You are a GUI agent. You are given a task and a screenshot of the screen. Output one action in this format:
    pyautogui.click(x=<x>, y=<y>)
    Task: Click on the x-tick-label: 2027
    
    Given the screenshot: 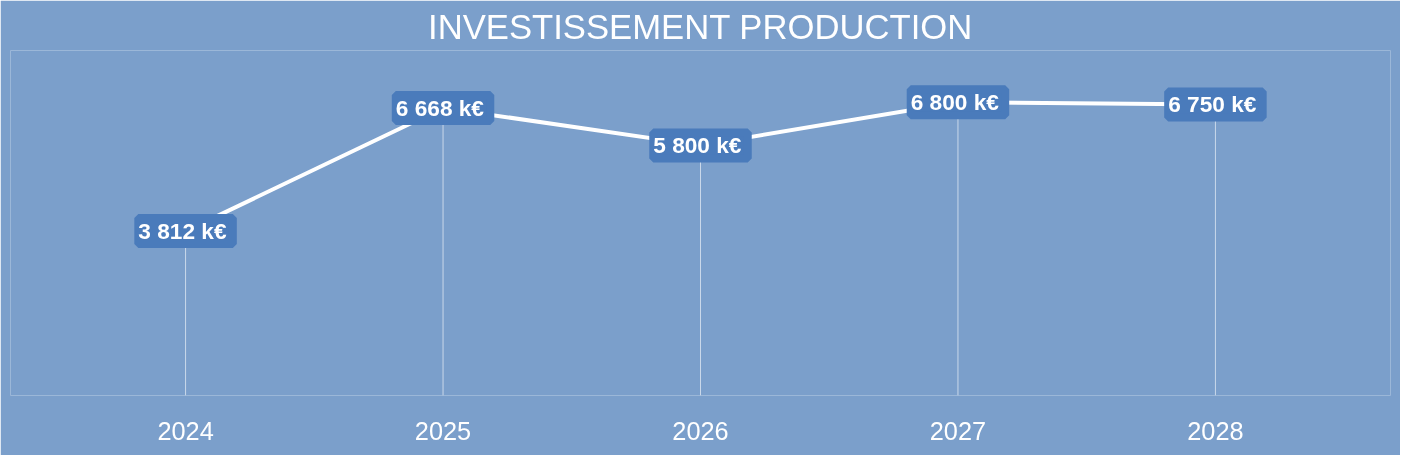 What is the action you would take?
    pyautogui.click(x=958, y=430)
    